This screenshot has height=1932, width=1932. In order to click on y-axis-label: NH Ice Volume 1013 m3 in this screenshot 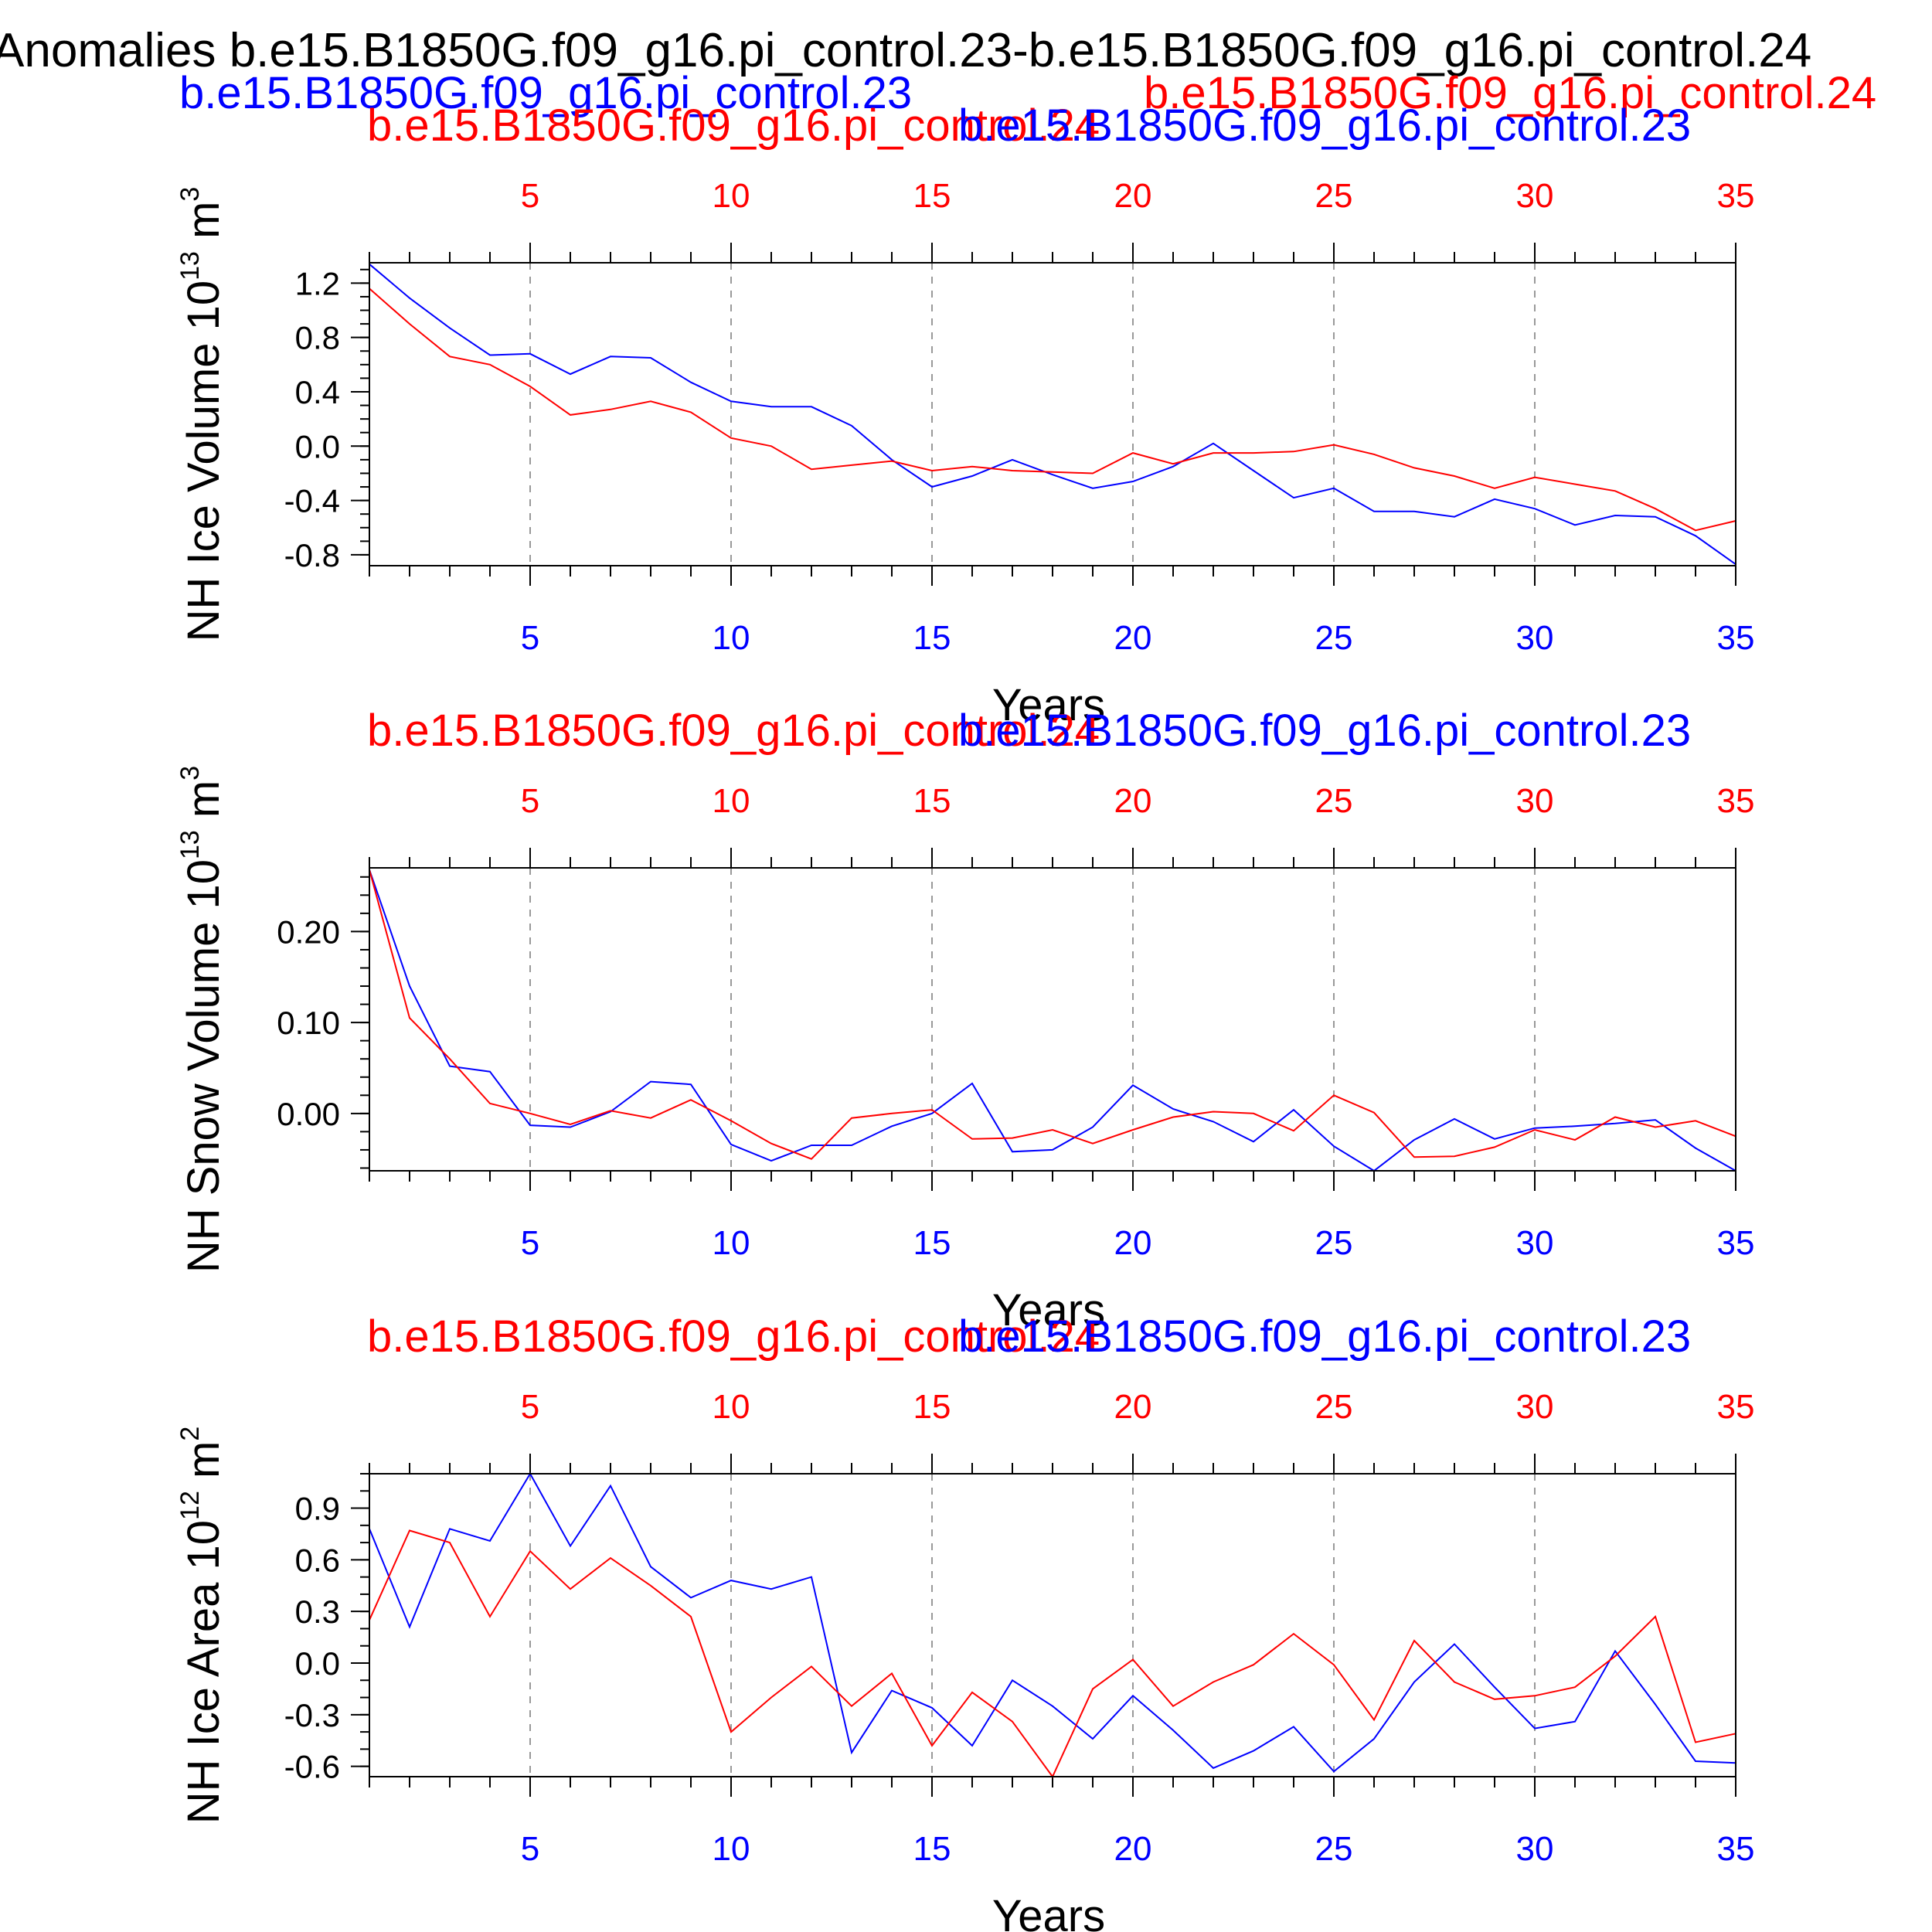, I will do `click(202, 414)`.